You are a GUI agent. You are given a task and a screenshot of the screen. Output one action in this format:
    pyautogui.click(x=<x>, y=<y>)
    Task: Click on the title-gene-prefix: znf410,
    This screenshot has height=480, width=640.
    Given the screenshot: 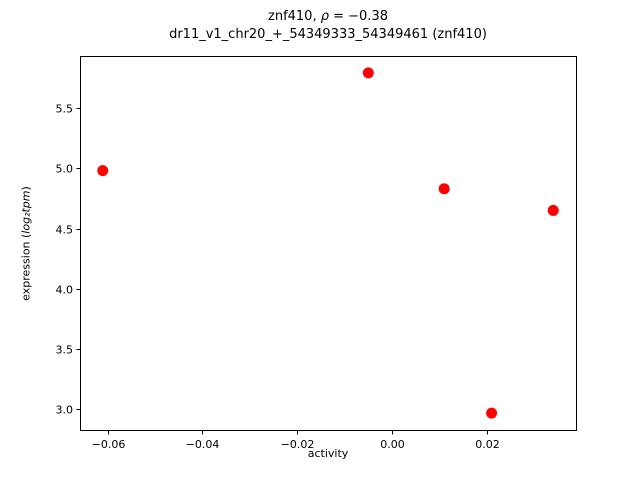 What is the action you would take?
    pyautogui.click(x=294, y=16)
    